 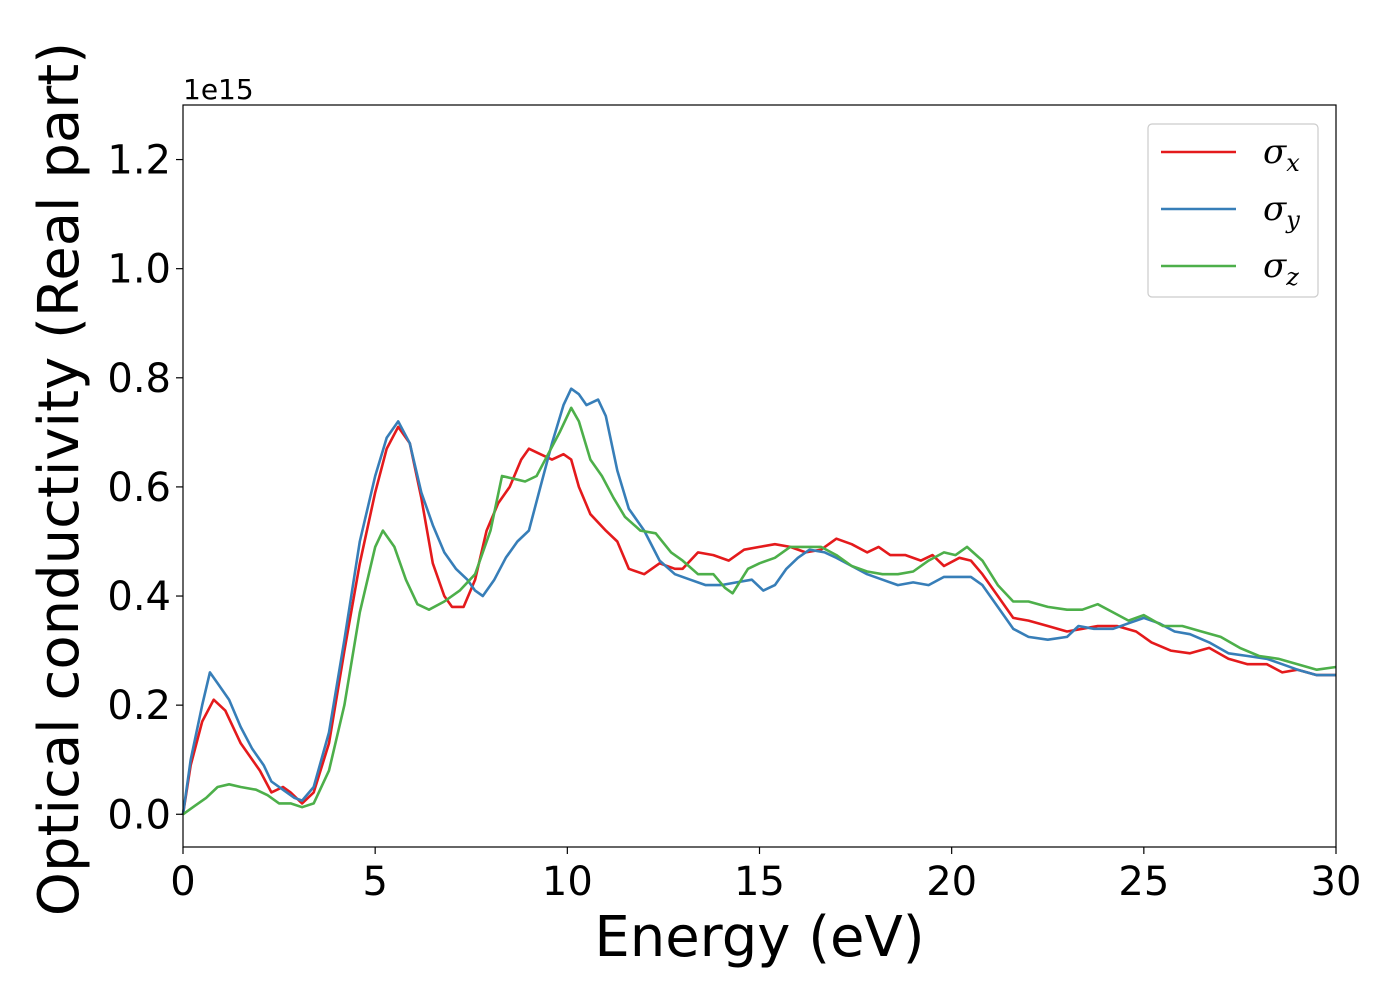 What do you see at coordinates (1281, 211) in the screenshot?
I see `legend-label-y: σy` at bounding box center [1281, 211].